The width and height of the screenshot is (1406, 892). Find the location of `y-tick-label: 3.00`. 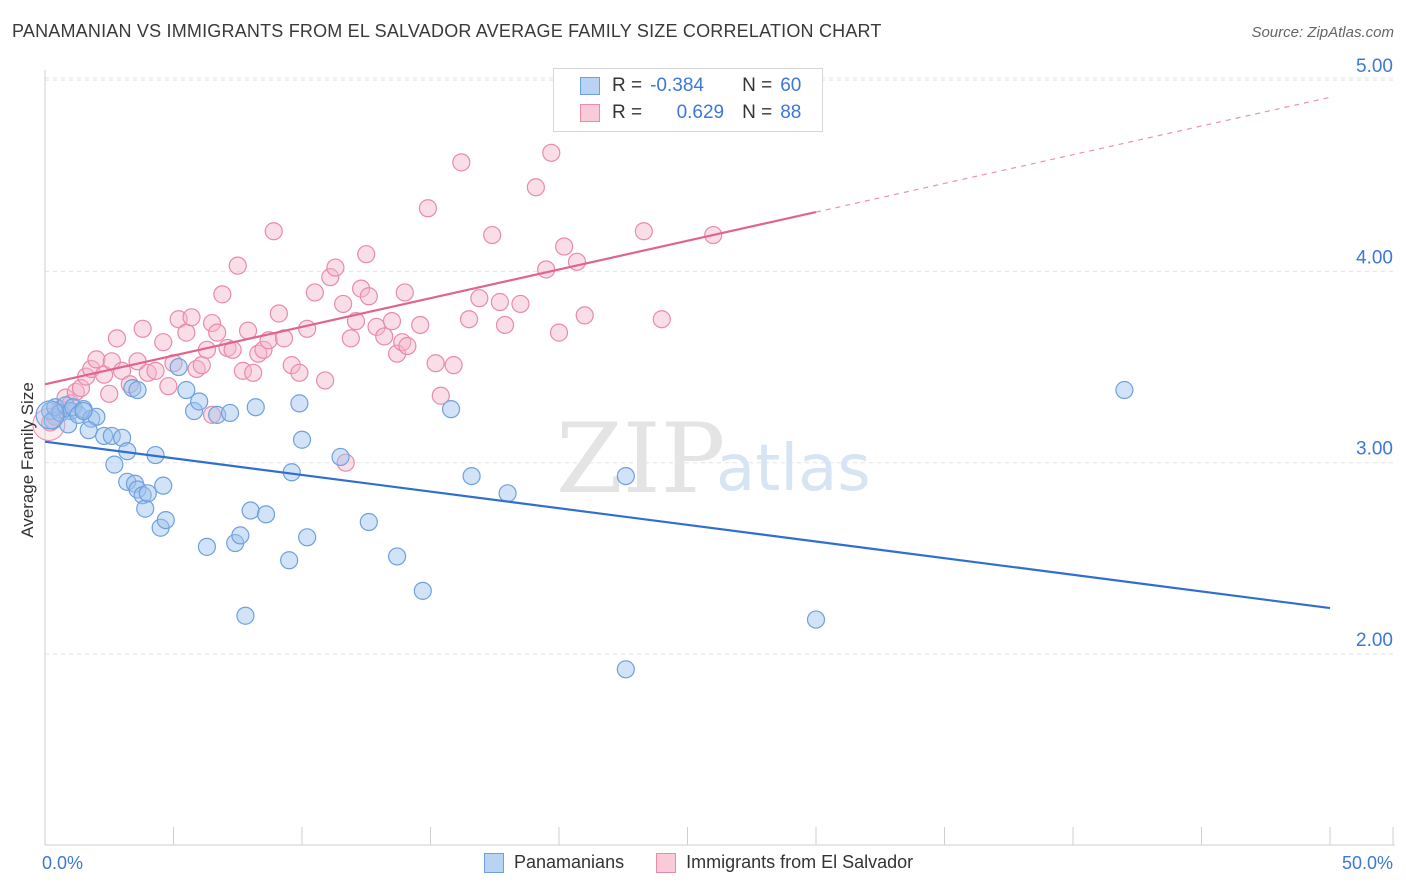

y-tick-label: 3.00 is located at coordinates (1374, 449).